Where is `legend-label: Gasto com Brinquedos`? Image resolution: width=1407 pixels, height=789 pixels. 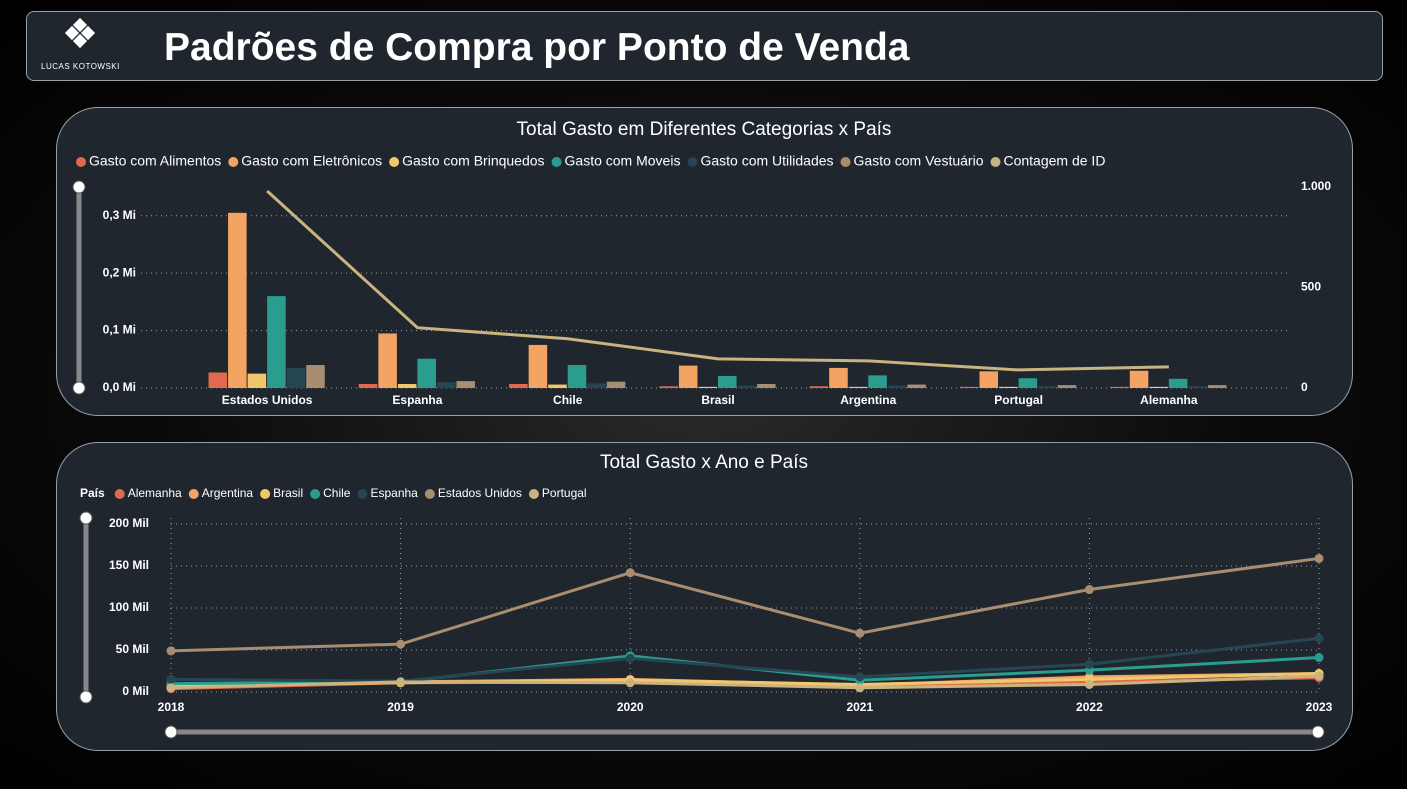
legend-label: Gasto com Brinquedos is located at coordinates (473, 161).